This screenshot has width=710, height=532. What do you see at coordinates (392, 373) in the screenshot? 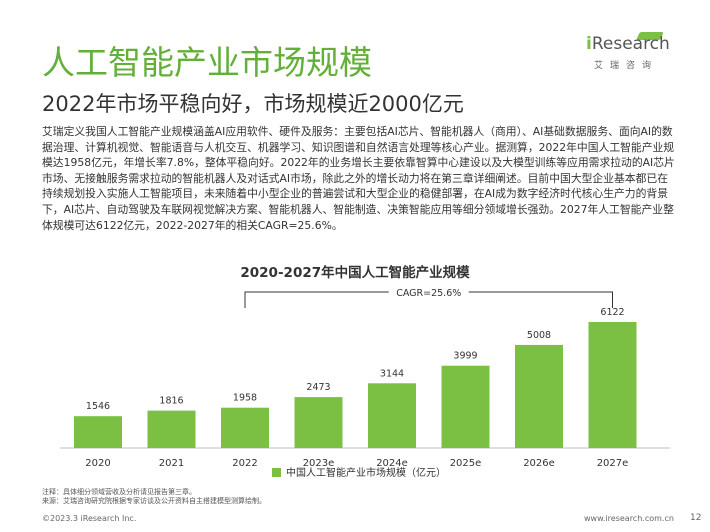
I see `bar-value-label: 3144` at bounding box center [392, 373].